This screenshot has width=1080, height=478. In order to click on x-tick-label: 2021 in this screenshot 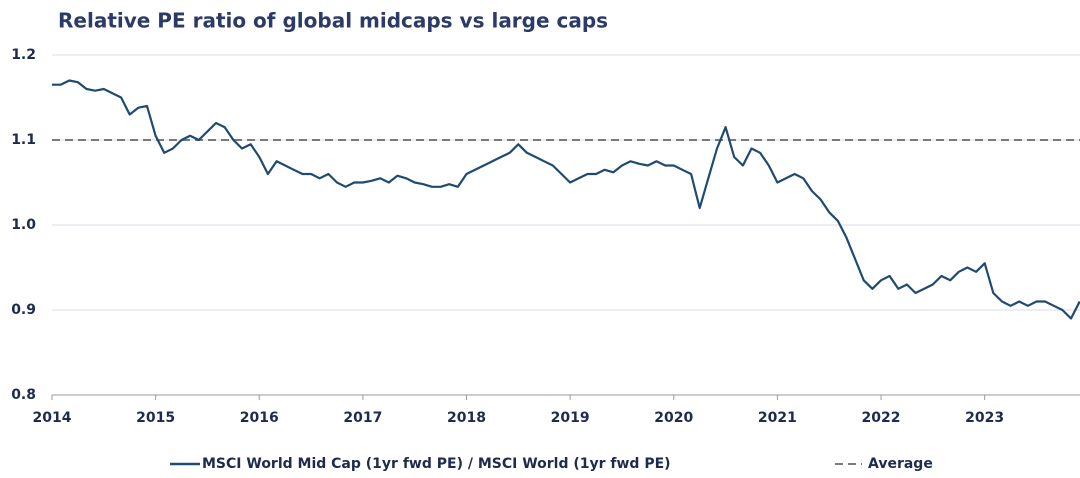, I will do `click(777, 418)`.